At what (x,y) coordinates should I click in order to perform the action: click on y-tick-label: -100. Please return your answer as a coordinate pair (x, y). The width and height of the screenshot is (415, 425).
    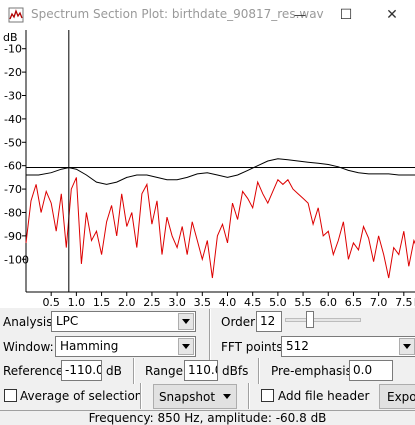
    Looking at the image, I should click on (16, 259).